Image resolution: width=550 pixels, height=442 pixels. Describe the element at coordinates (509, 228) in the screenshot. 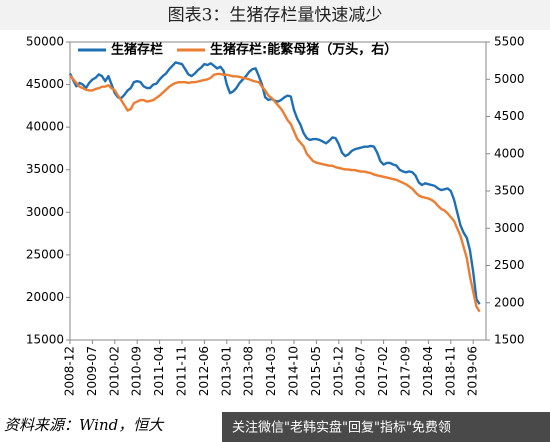

I see `y2-tick-label: 3000` at that location.